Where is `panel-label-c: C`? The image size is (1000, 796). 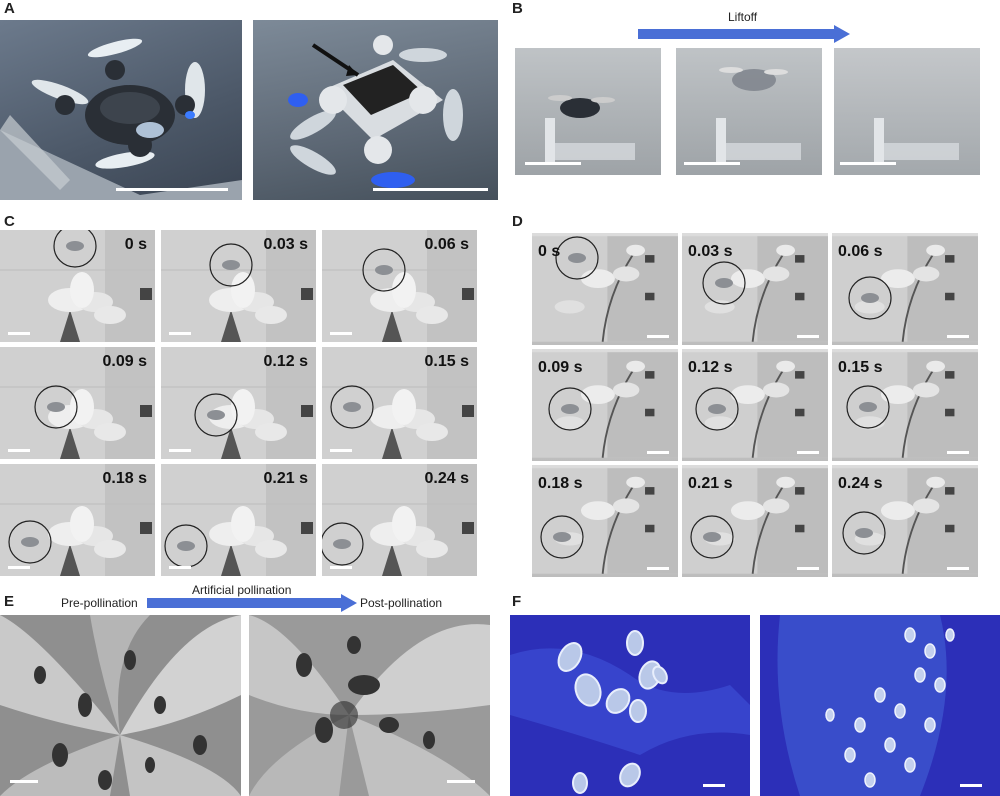 panel-label-c: C is located at coordinates (9, 221).